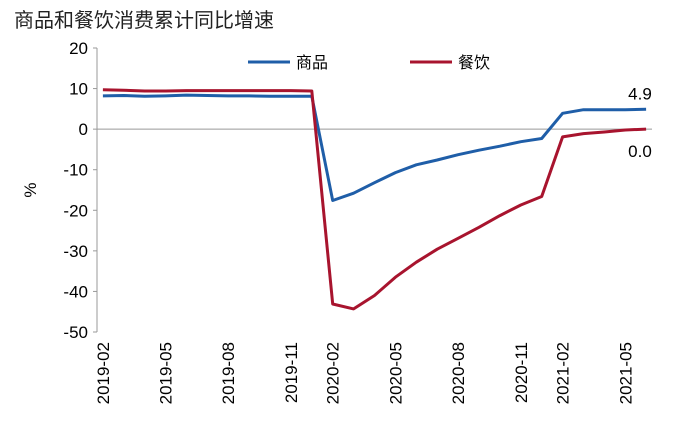  I want to click on x-tick-label: 2020-02, so click(333, 373).